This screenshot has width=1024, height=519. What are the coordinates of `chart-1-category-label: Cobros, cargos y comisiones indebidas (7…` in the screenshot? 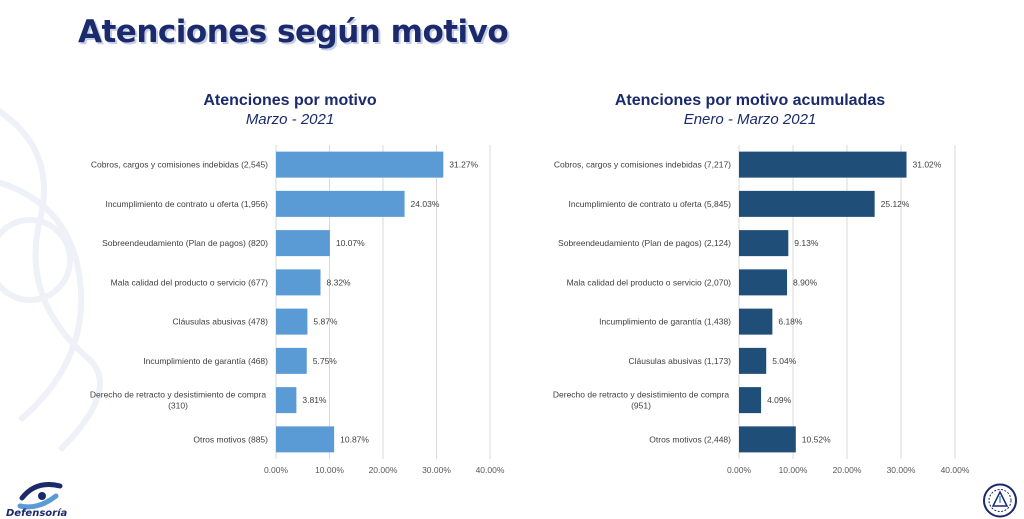 It's located at (642, 165).